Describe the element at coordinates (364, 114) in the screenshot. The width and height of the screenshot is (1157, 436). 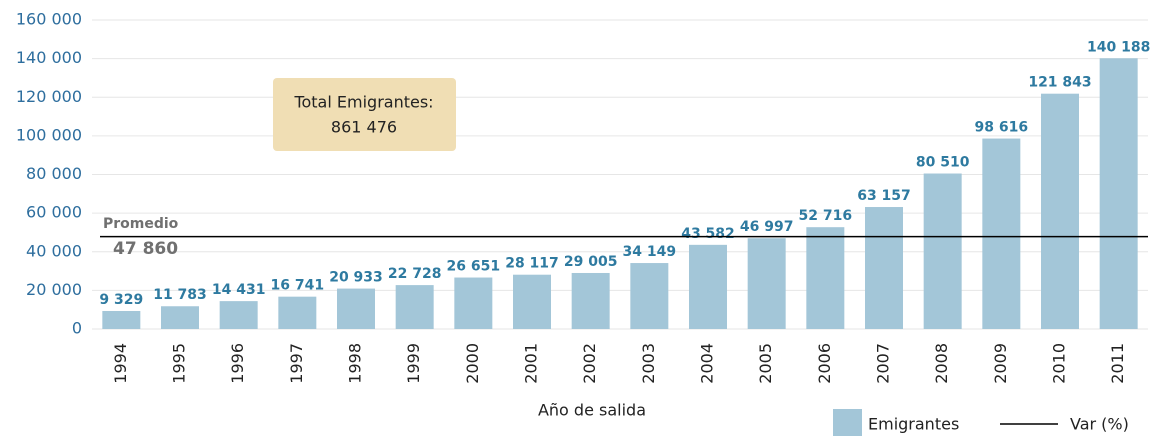
I see `annotation-box` at that location.